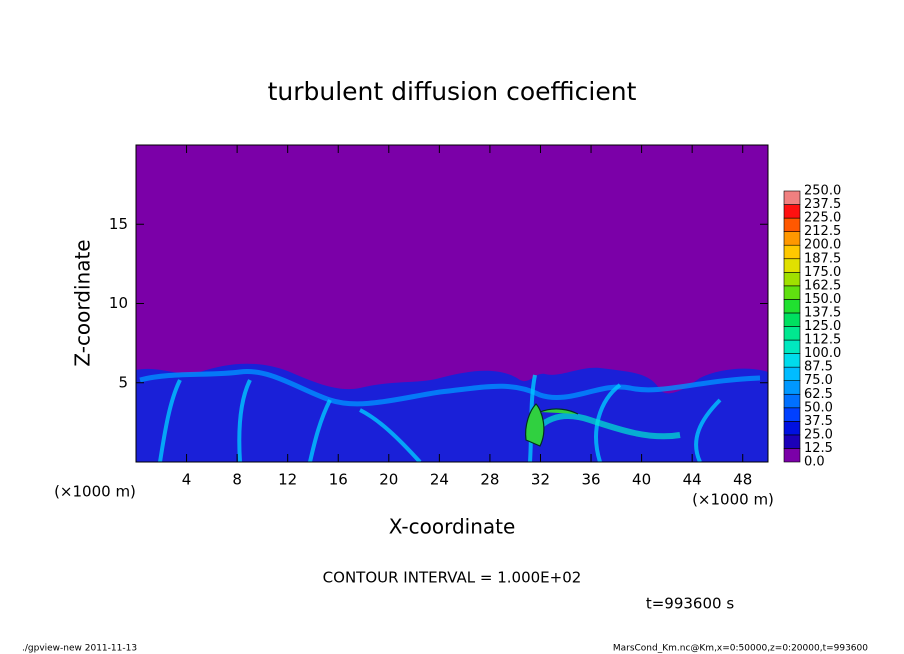  I want to click on footer-left: ./gpview-new 2011-11-13, so click(79, 649).